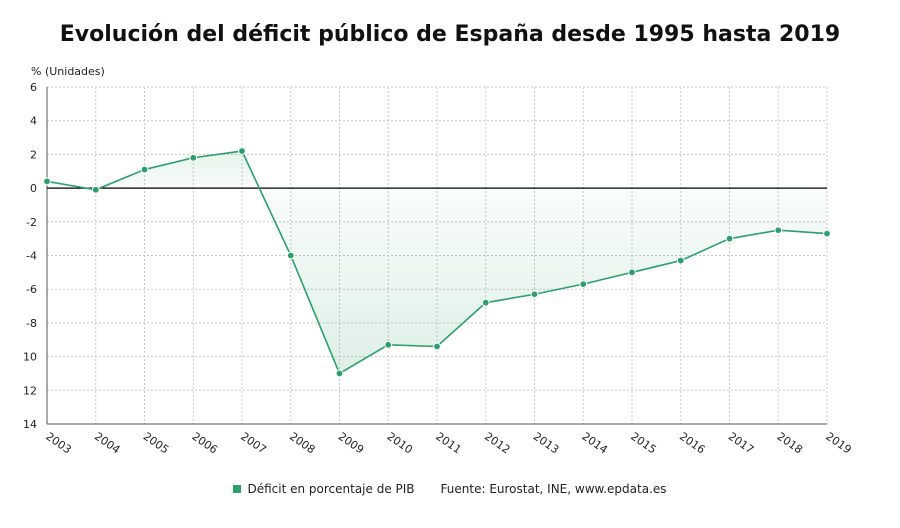 The image size is (900, 528). What do you see at coordinates (497, 443) in the screenshot?
I see `x-tick-label: 2012` at bounding box center [497, 443].